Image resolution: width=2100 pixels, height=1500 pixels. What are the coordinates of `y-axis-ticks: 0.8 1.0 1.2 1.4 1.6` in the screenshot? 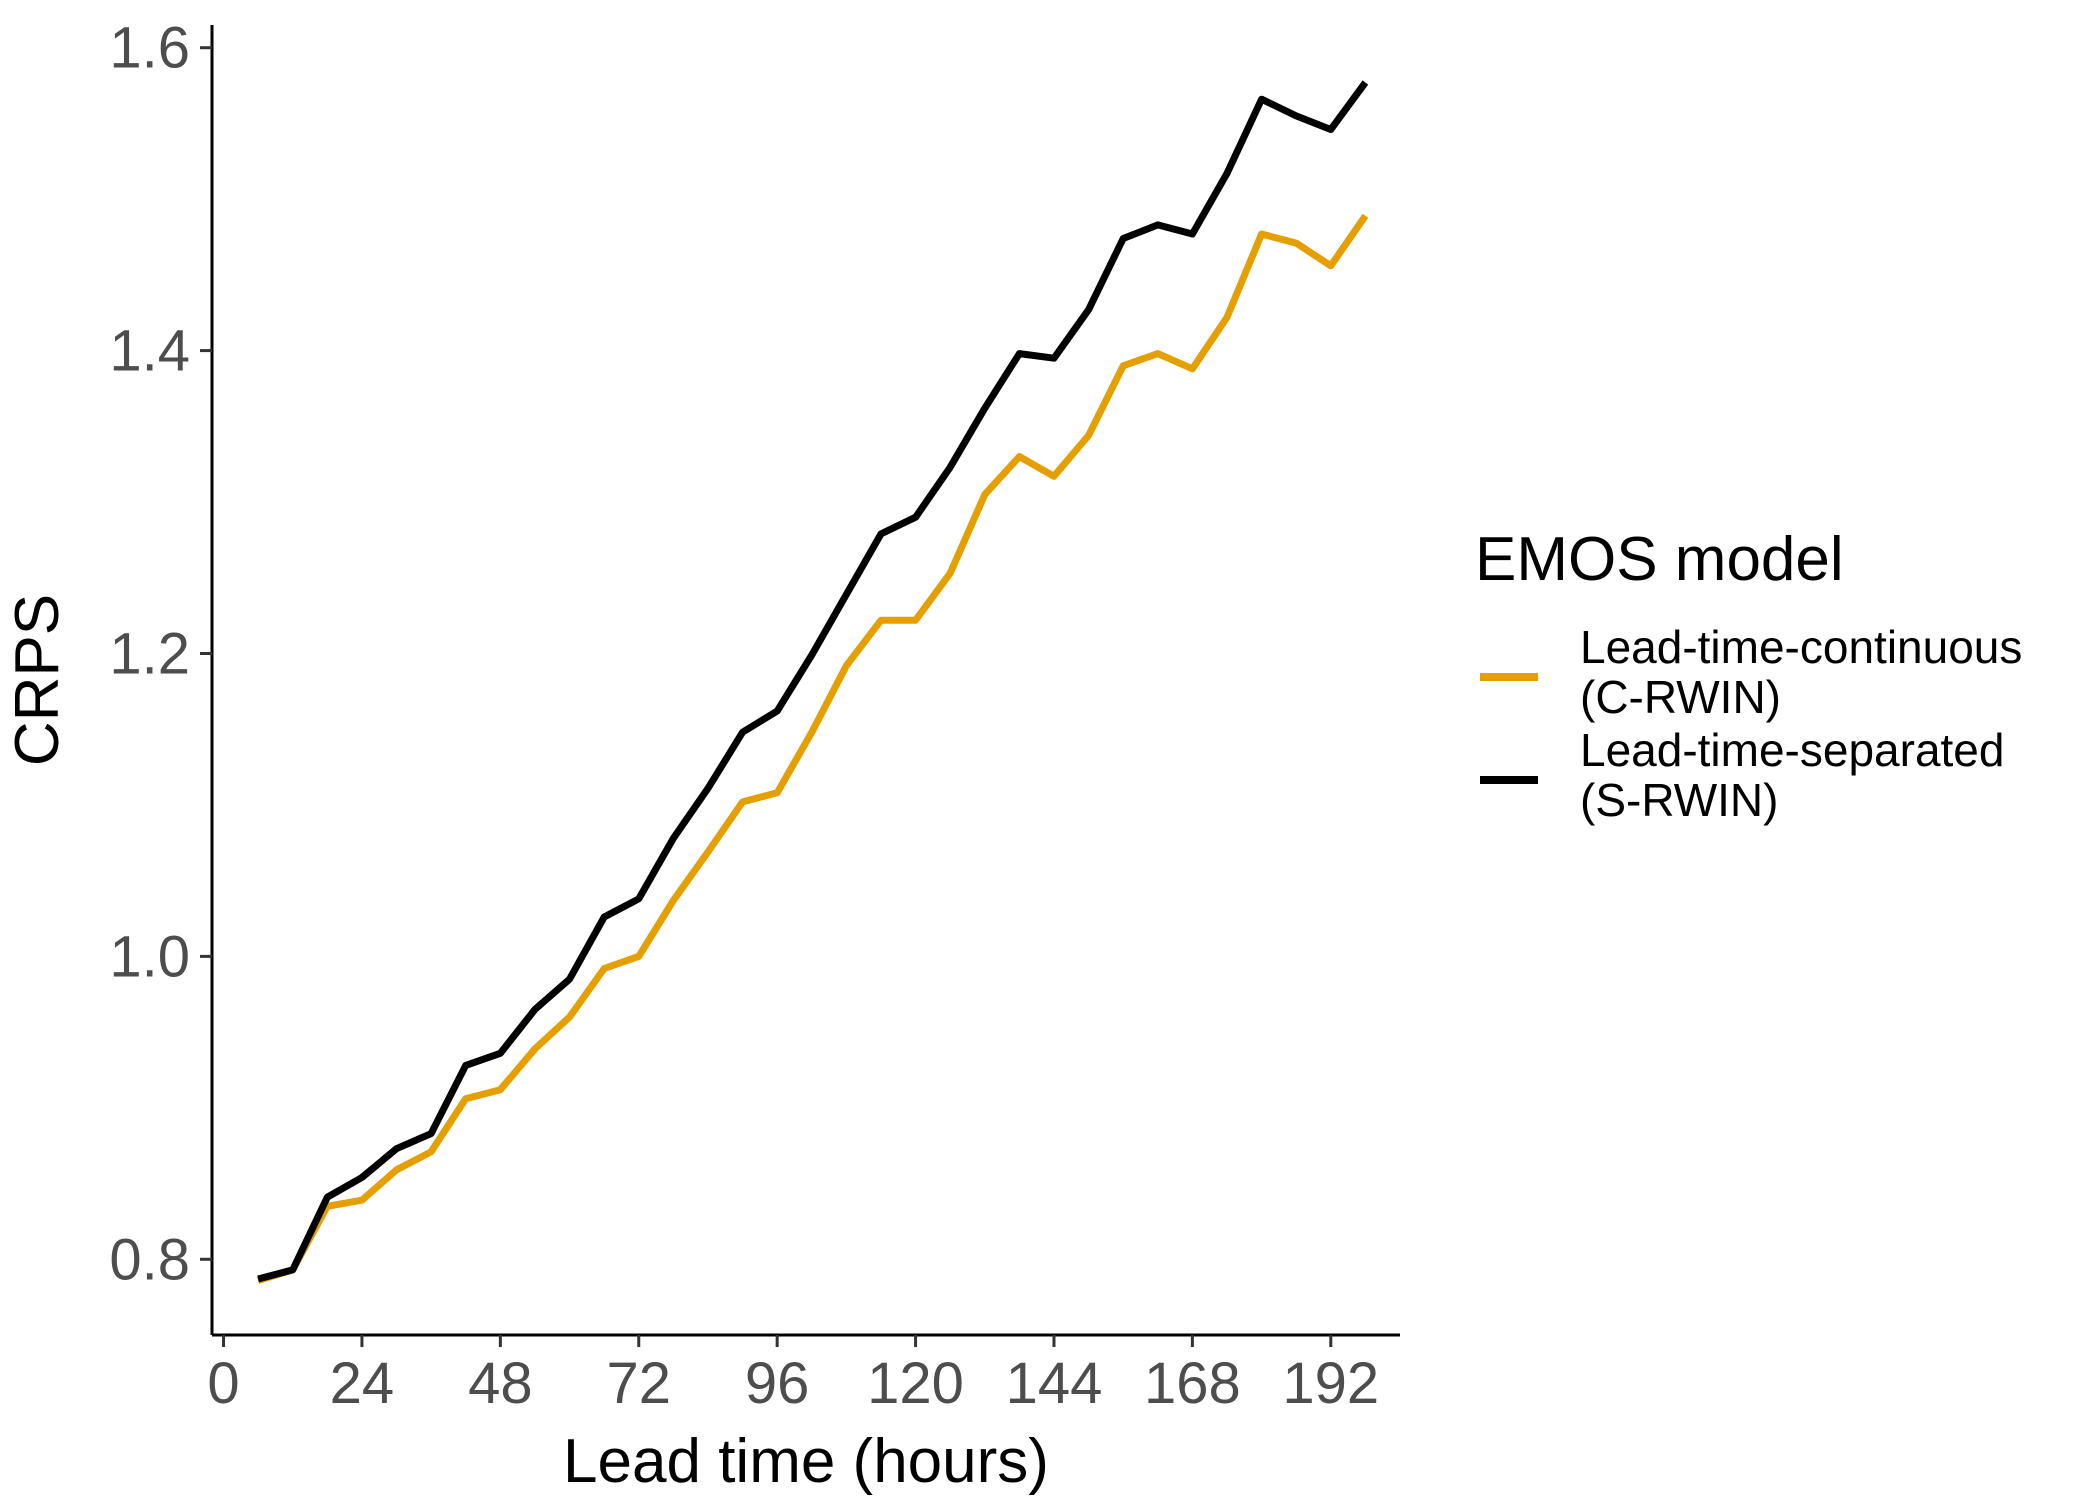 It's located at (160, 654).